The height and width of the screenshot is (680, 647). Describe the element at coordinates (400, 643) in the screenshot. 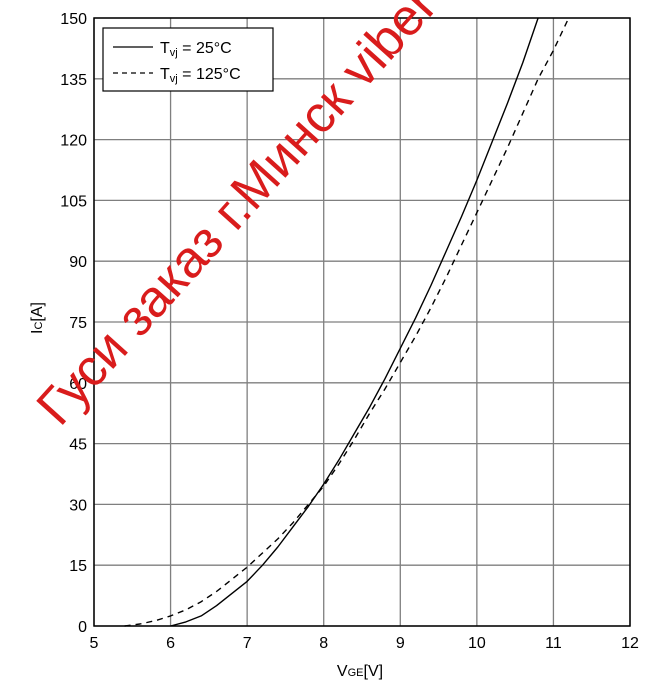

I see `x-tick-label: 9` at that location.